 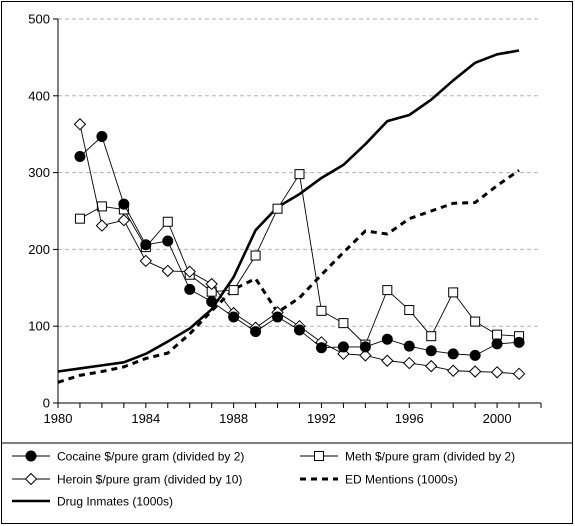 What do you see at coordinates (145, 418) in the screenshot?
I see `x-tick-label: 1984` at bounding box center [145, 418].